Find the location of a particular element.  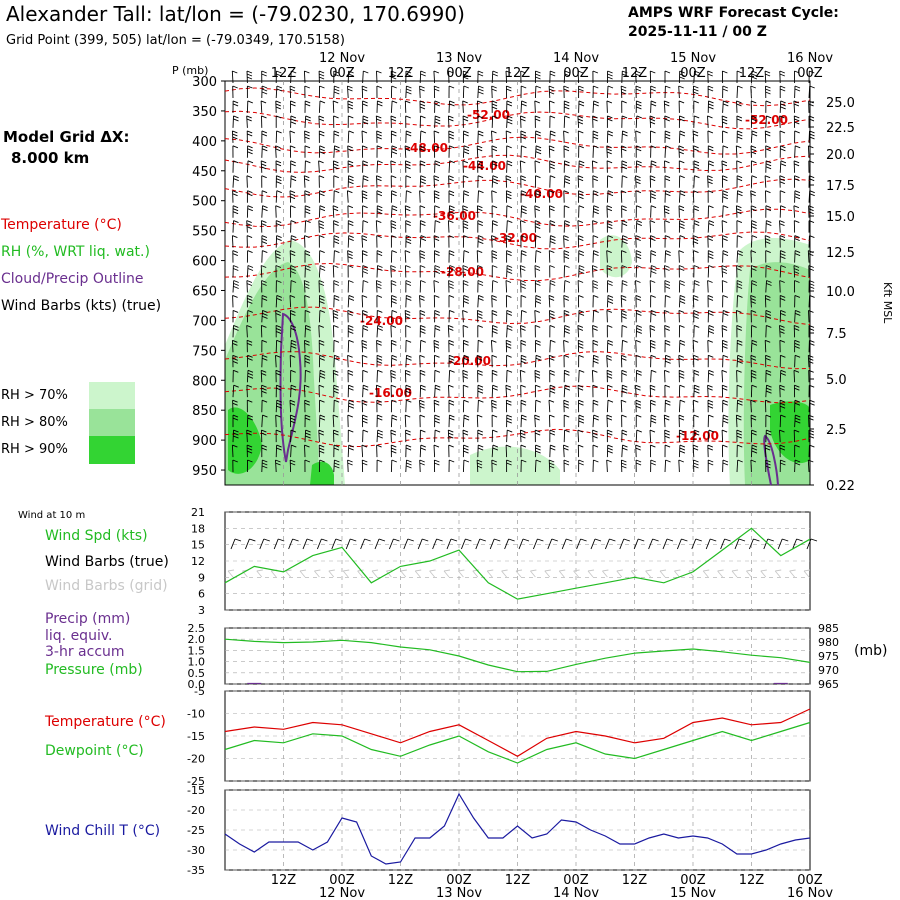

temperature-contour-label: -52.00 is located at coordinates (488, 115).